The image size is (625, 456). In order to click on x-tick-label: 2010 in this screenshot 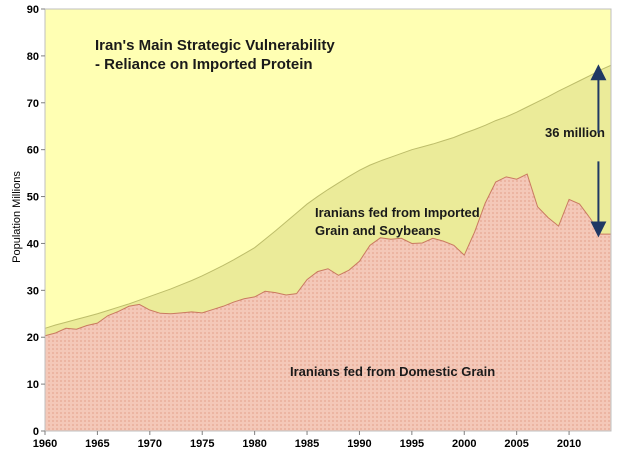, I will do `click(569, 444)`.